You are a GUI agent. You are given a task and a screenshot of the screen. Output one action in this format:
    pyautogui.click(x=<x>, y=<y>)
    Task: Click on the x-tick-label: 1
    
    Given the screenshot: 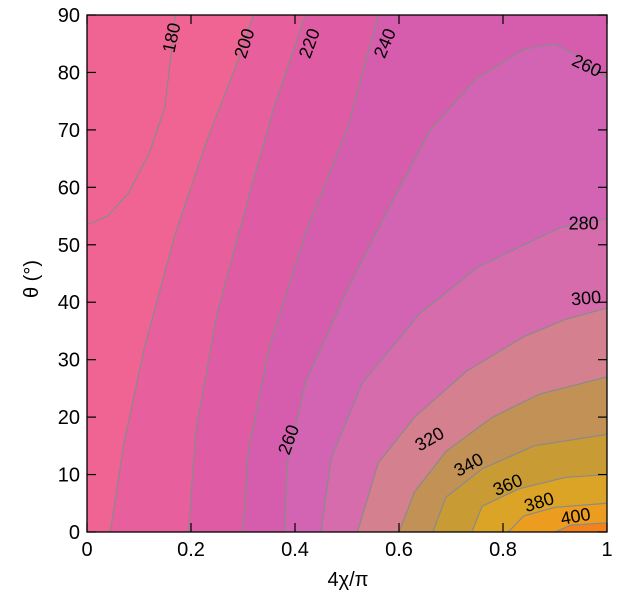 What is the action you would take?
    pyautogui.click(x=606, y=550)
    